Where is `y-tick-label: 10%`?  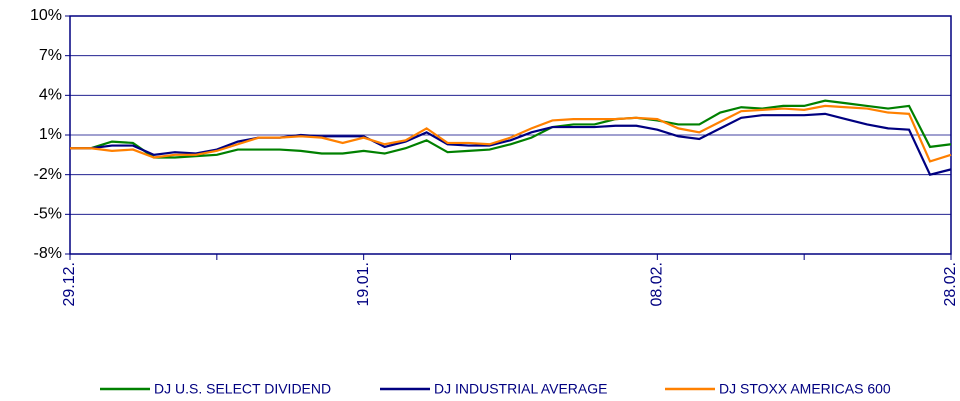
y-tick-label: 10% is located at coordinates (46, 15).